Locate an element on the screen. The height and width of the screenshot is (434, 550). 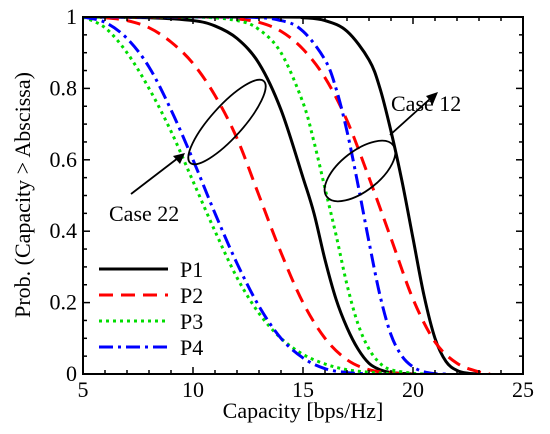
legend-label-p3: P3 is located at coordinates (191, 321).